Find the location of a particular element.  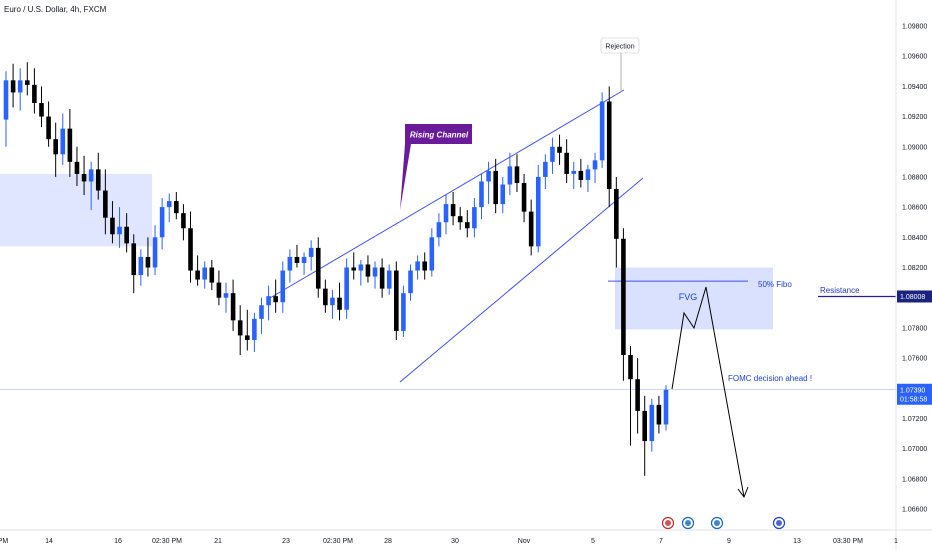

projection-path is located at coordinates (708, 392).